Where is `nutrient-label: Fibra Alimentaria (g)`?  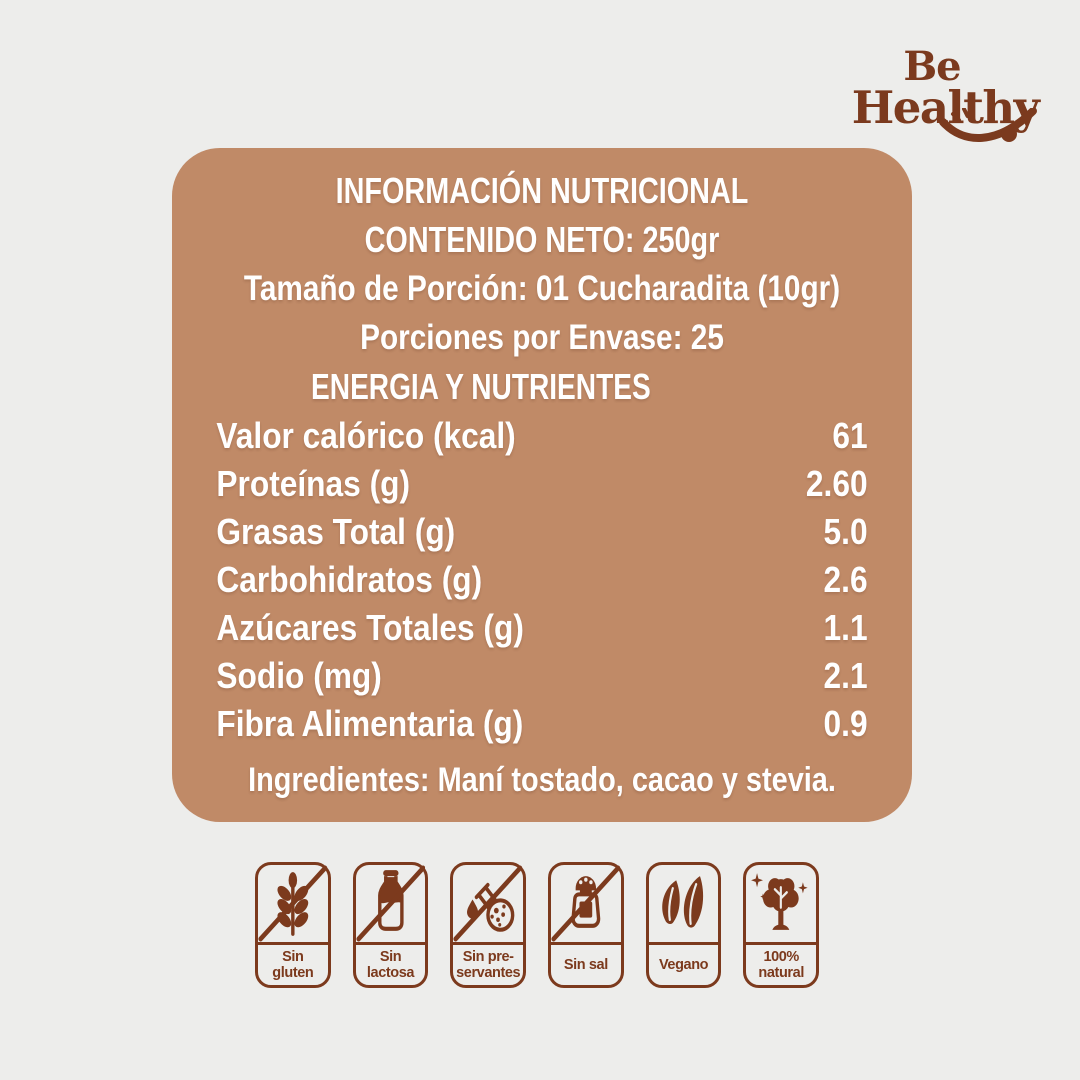 nutrient-label: Fibra Alimentaria (g) is located at coordinates (370, 723).